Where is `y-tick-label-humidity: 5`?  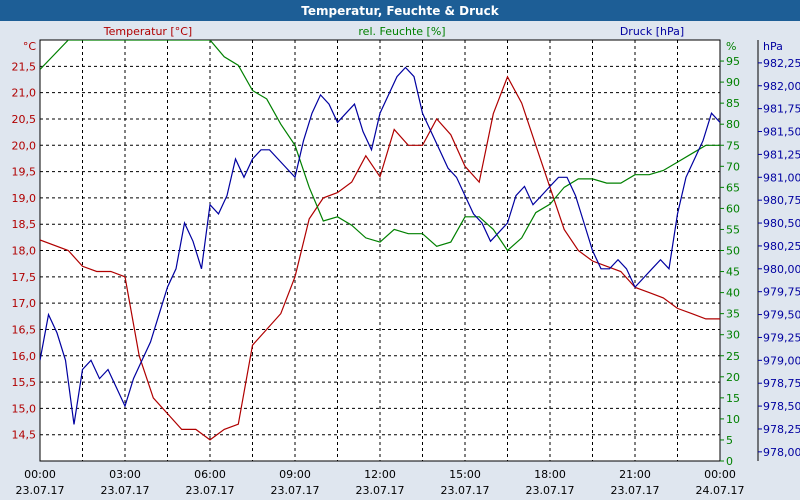 y-tick-label-humidity: 5 is located at coordinates (729, 440).